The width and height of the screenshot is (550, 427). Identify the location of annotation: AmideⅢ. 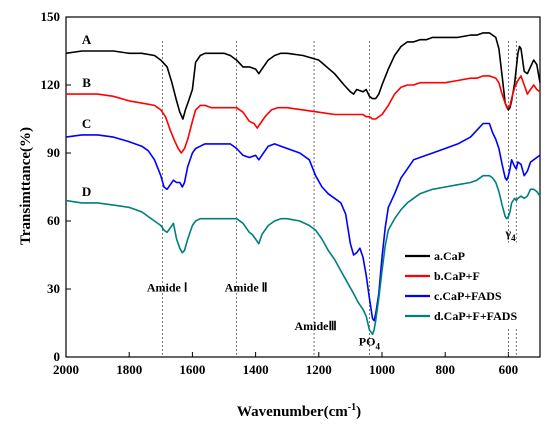
(315, 326).